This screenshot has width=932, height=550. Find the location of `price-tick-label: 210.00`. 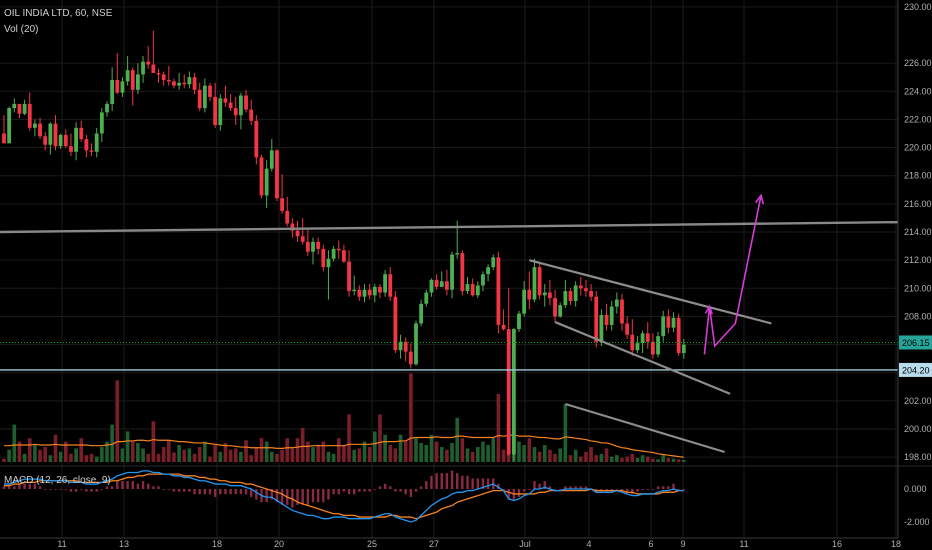

price-tick-label: 210.00 is located at coordinates (918, 288).